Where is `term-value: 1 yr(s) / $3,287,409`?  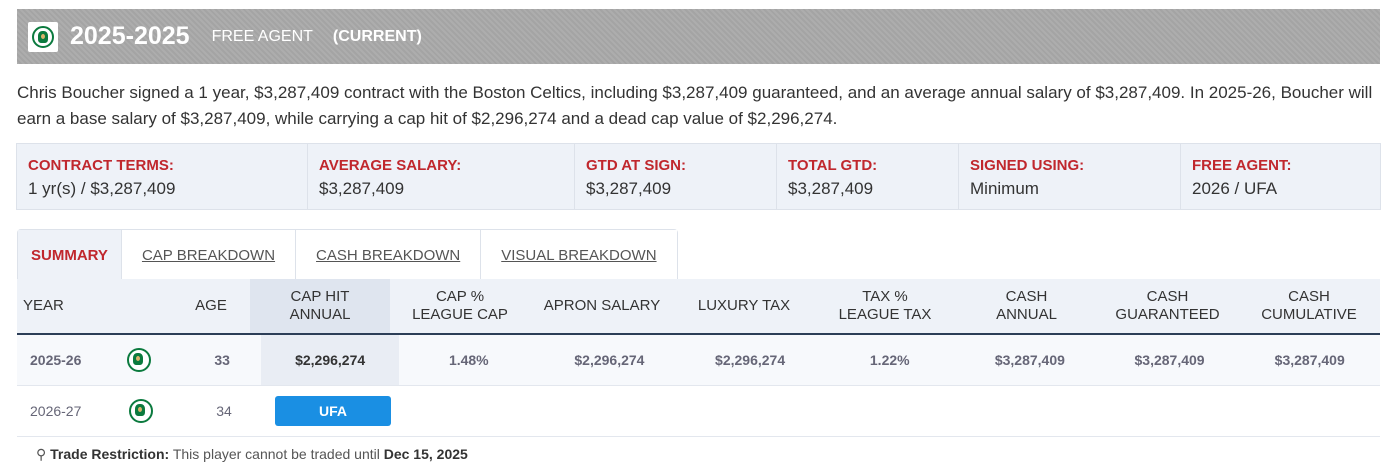 term-value: 1 yr(s) / $3,287,409 is located at coordinates (102, 188).